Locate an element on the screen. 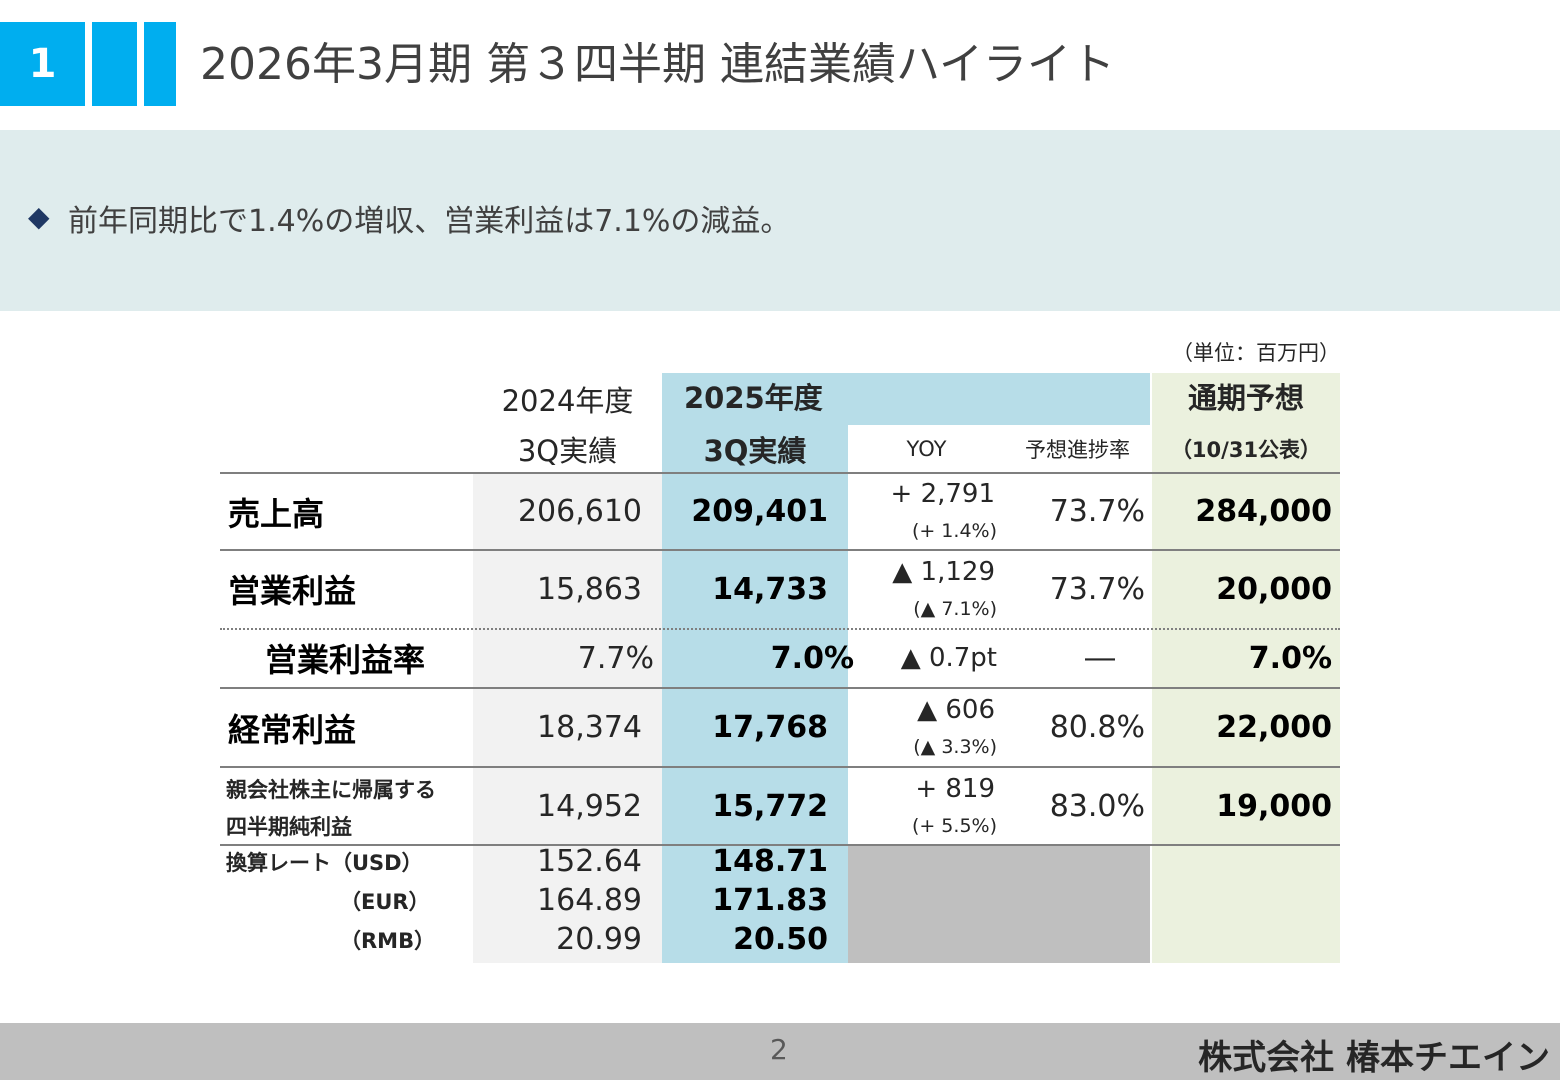 The image size is (1560, 1080). rate-curr: 148.71 is located at coordinates (770, 861).